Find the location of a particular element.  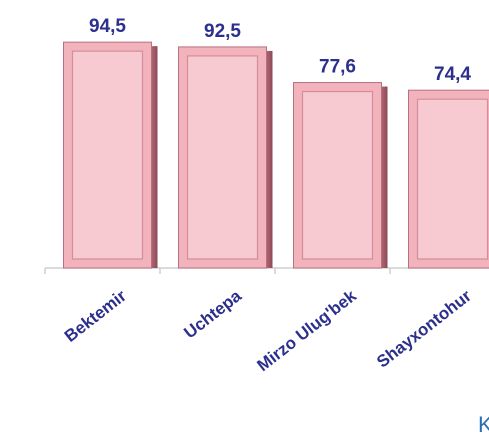

x-tick-label: Uchtepa is located at coordinates (212, 314).